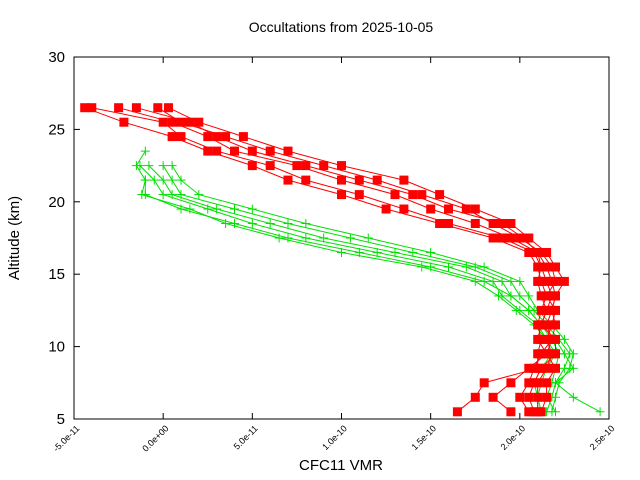 This screenshot has width=640, height=480. I want to click on y-tick-label: 25, so click(56, 129).